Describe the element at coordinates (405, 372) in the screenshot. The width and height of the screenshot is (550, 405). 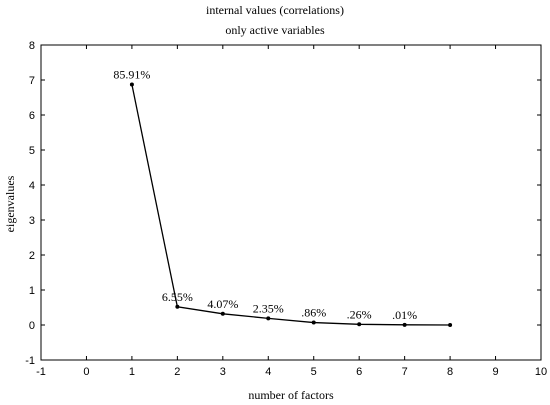
I see `x-tick-label: 7` at that location.